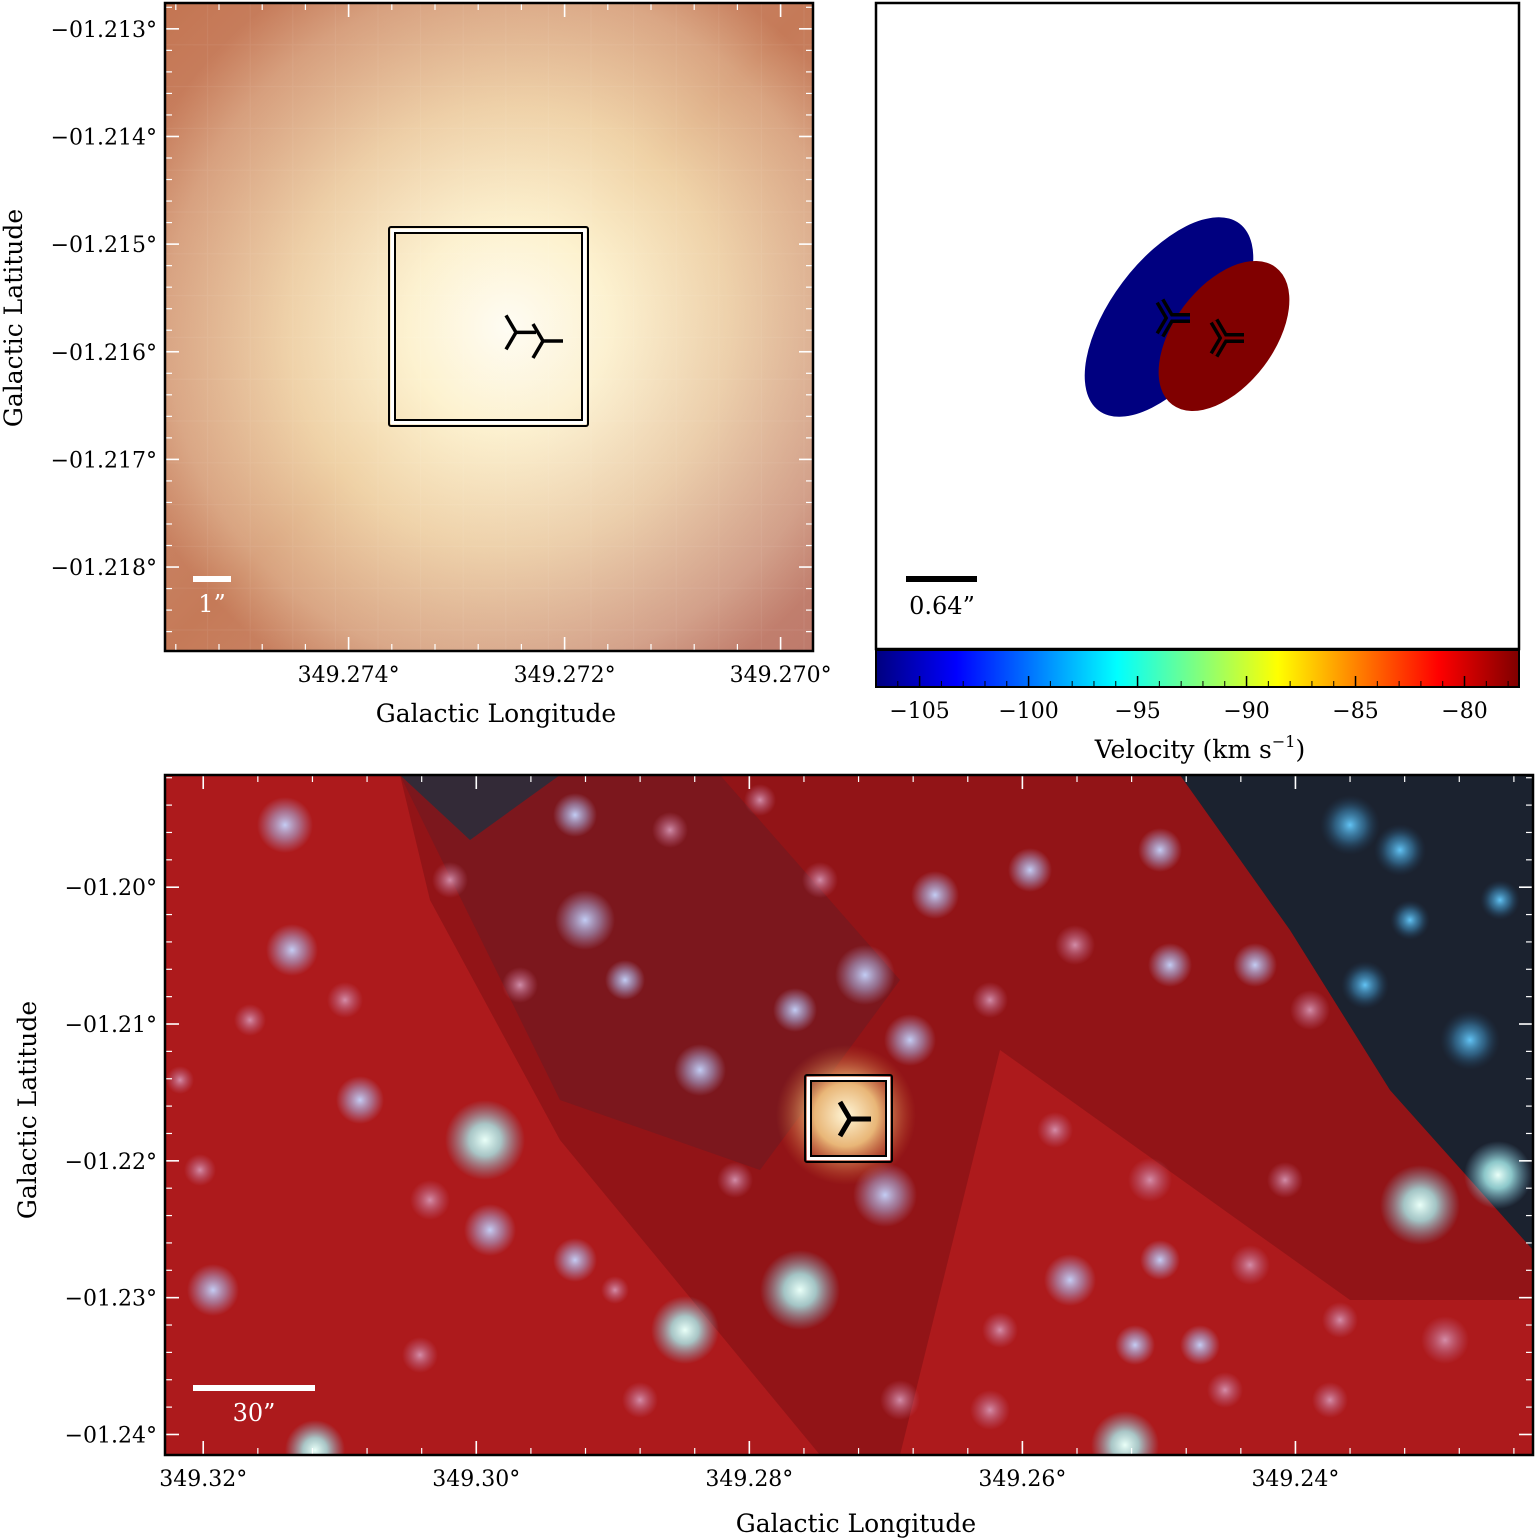 The width and height of the screenshot is (1536, 1538). What do you see at coordinates (104, 568) in the screenshot?
I see `top-left-y-tick-label: −01.218°` at bounding box center [104, 568].